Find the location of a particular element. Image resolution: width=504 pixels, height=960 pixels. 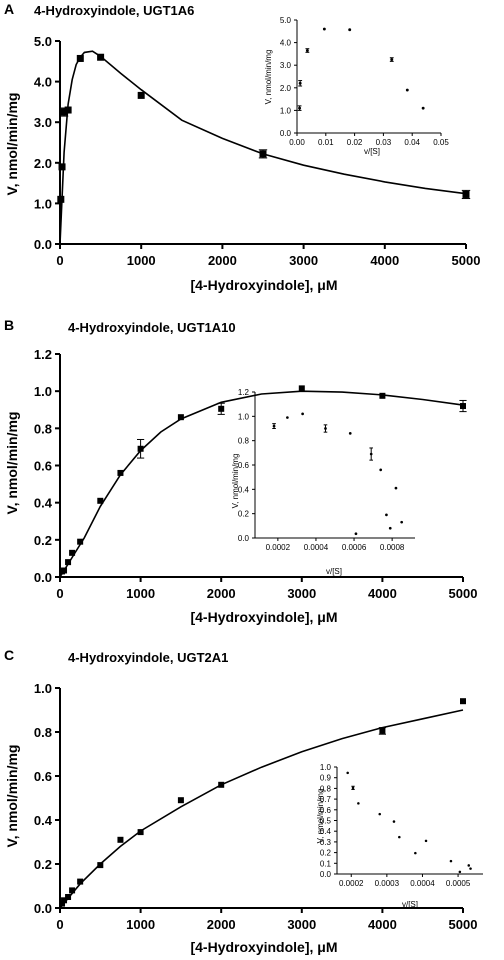

panel-a-inset-x-tick-label: 0.01 is located at coordinates (326, 142).